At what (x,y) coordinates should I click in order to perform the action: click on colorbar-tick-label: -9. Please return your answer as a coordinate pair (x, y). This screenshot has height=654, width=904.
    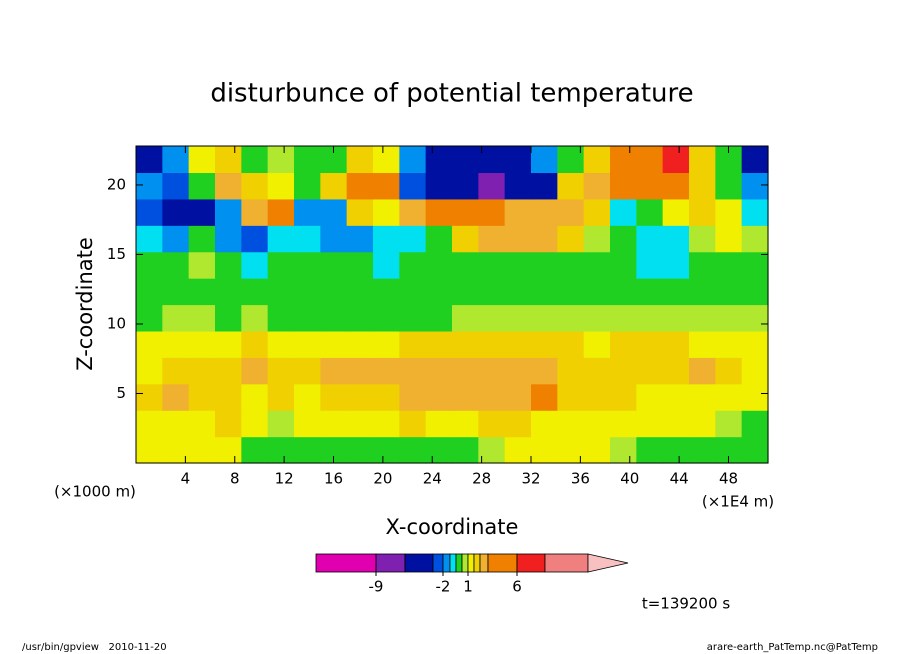
    Looking at the image, I should click on (376, 587).